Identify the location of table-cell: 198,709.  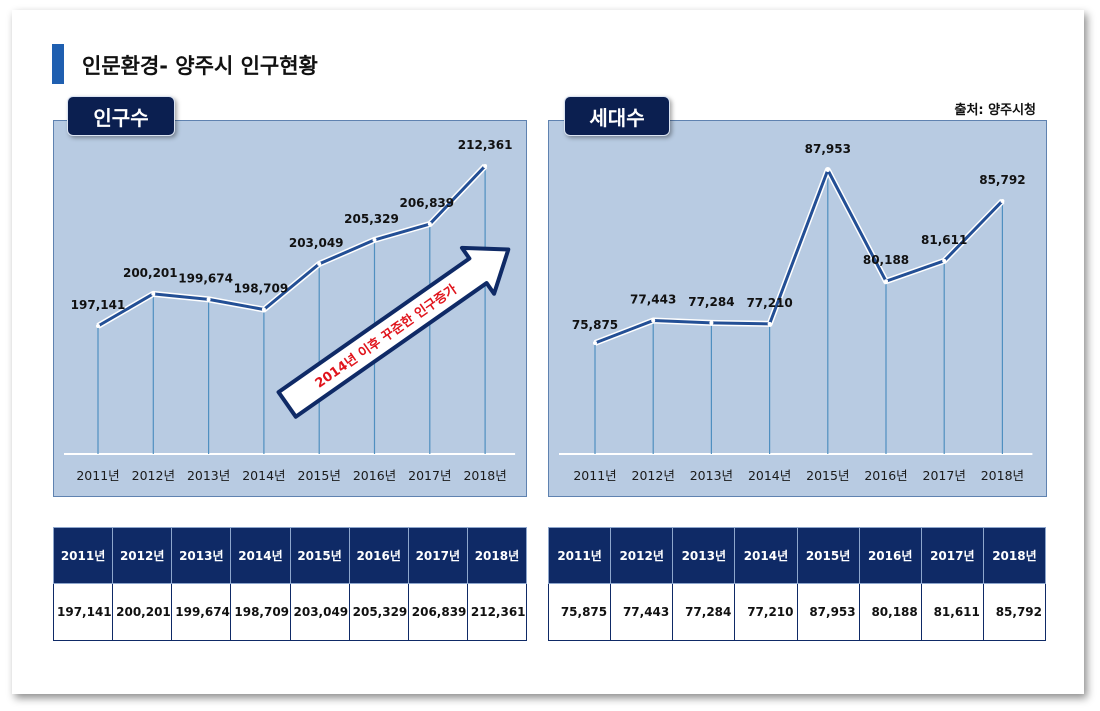
(260, 612).